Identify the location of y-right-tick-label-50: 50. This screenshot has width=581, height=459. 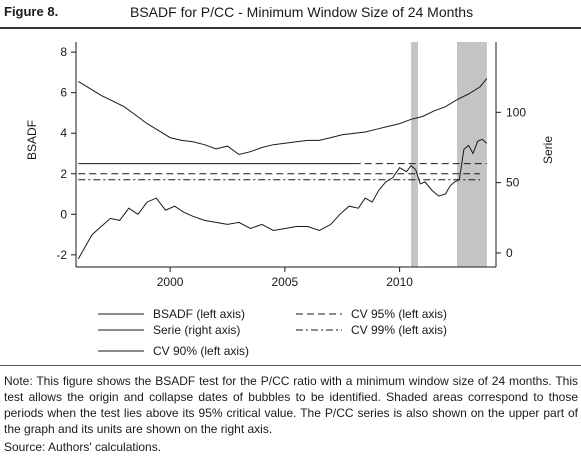
(513, 183).